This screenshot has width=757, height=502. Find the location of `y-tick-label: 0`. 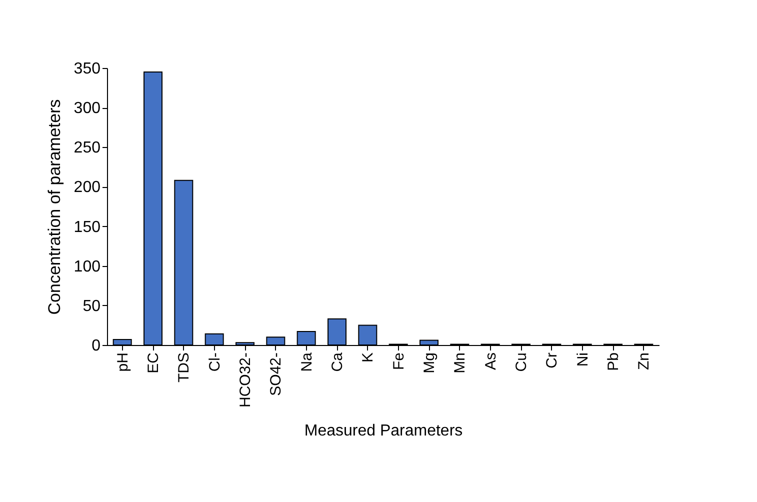

y-tick-label: 0 is located at coordinates (96, 346).